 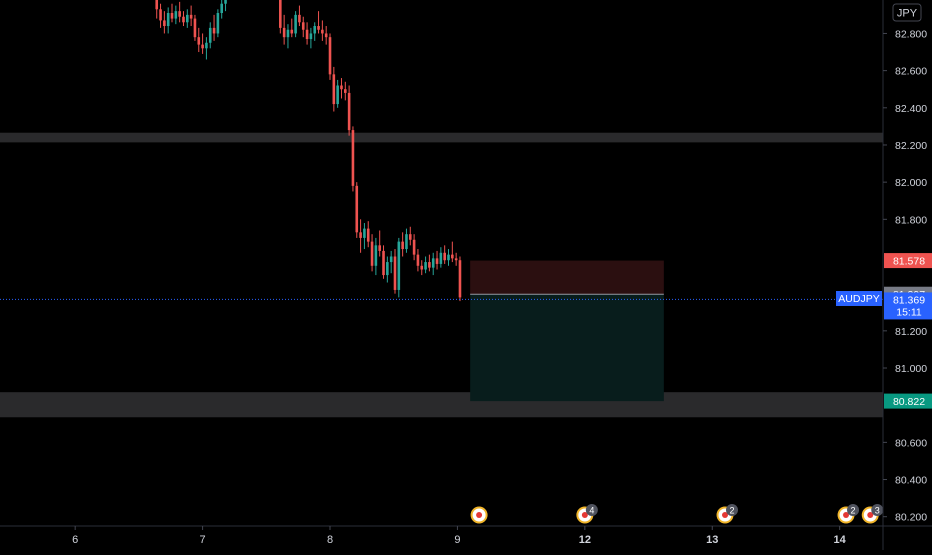 What do you see at coordinates (567, 331) in the screenshot?
I see `position-layer` at bounding box center [567, 331].